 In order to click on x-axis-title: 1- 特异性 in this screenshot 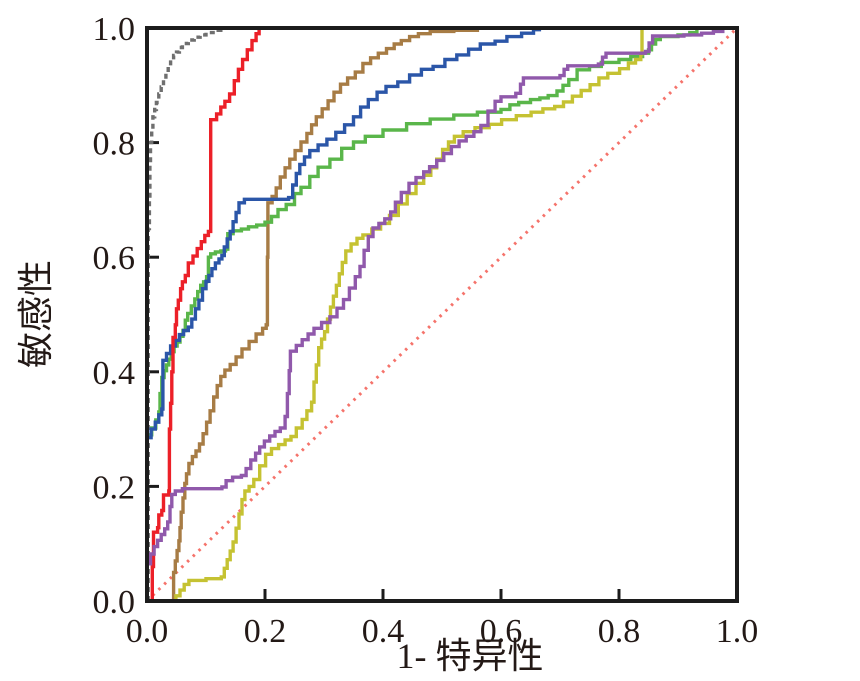, I will do `click(470, 656)`.